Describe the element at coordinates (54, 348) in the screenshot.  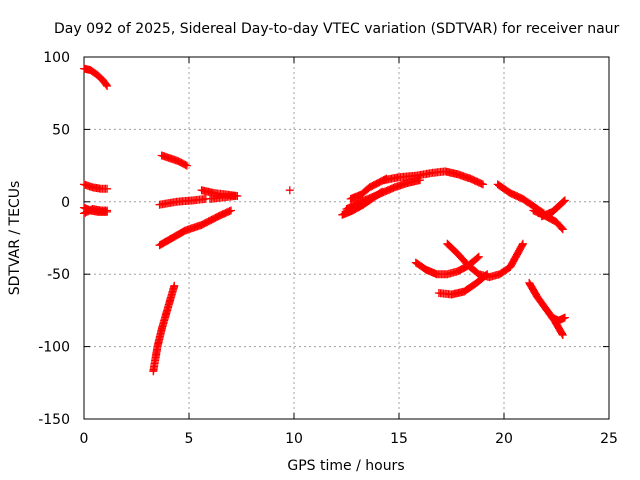
I see `y-tick-label: -100` at that location.